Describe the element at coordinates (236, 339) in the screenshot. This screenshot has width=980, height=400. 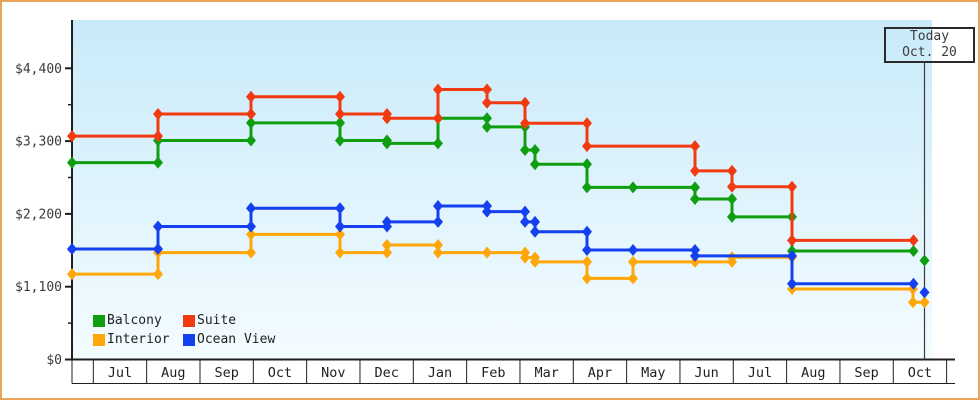
I see `legend-label-ocean-view: Ocean View` at that location.